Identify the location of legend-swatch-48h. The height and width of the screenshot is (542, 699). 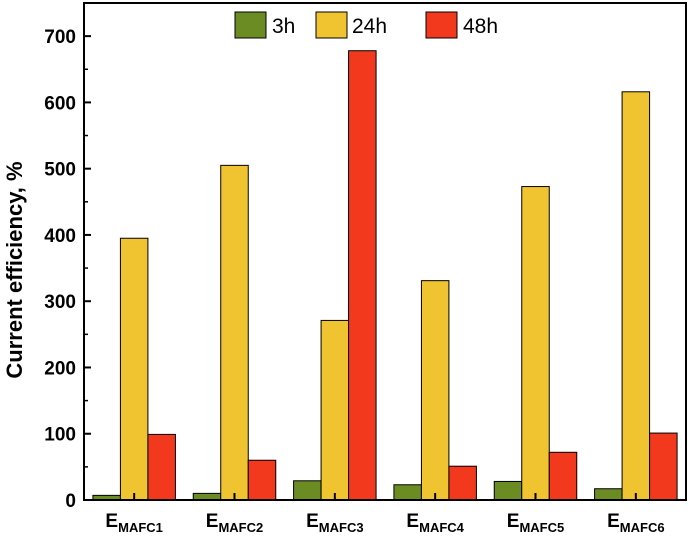
(441, 25).